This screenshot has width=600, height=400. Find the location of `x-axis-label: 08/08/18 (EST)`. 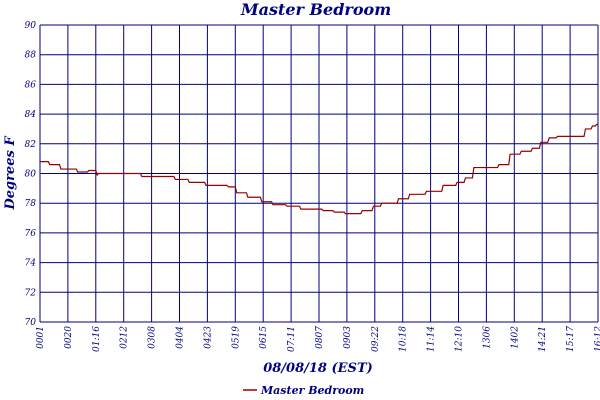

x-axis-label: 08/08/18 (EST) is located at coordinates (318, 368).